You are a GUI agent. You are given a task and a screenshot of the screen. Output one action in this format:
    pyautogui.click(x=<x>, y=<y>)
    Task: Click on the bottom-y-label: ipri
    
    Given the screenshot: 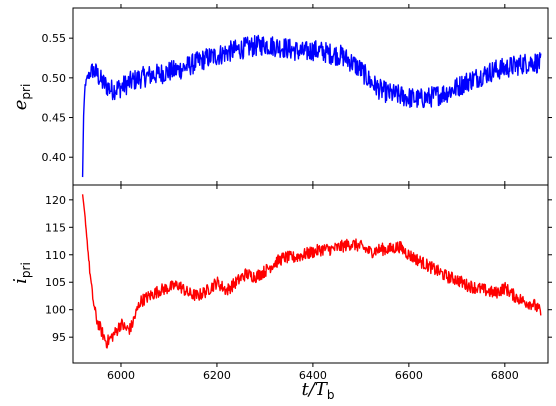 What is the action you would take?
    pyautogui.click(x=21, y=273)
    